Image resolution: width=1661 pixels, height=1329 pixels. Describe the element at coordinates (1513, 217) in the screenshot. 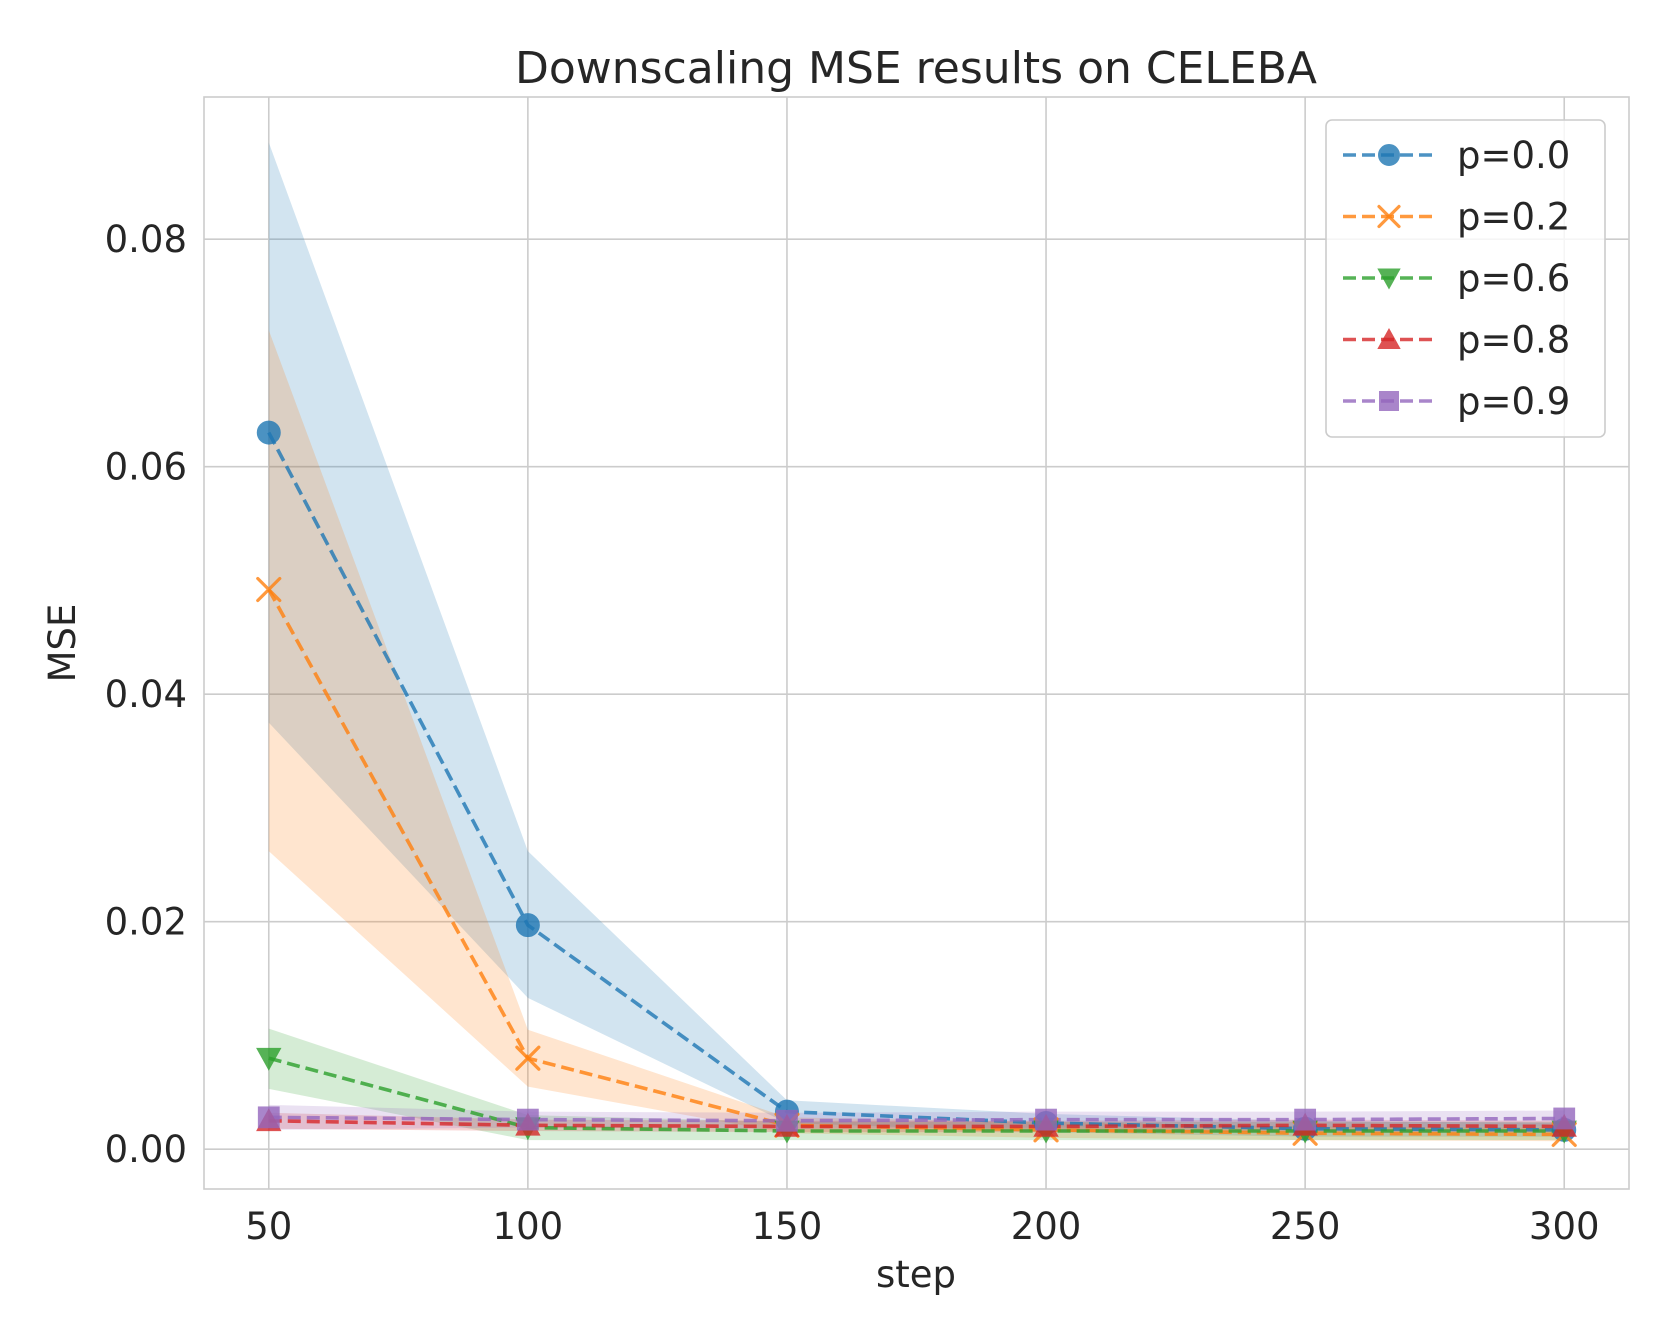

I see `legend-label-1: p=0.2` at that location.